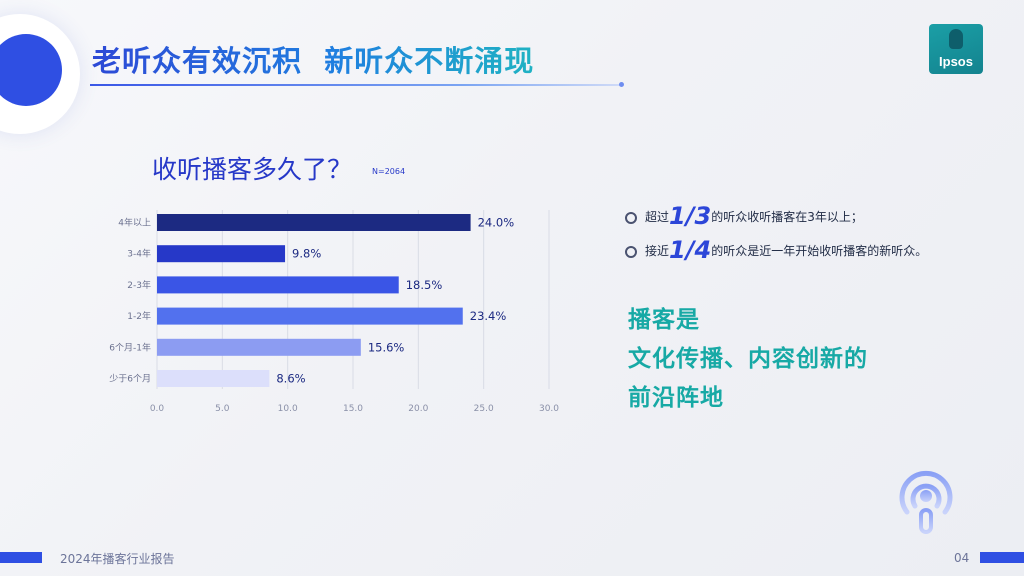 This screenshot has height=576, width=1024. I want to click on category-label: 2-3年, so click(139, 285).